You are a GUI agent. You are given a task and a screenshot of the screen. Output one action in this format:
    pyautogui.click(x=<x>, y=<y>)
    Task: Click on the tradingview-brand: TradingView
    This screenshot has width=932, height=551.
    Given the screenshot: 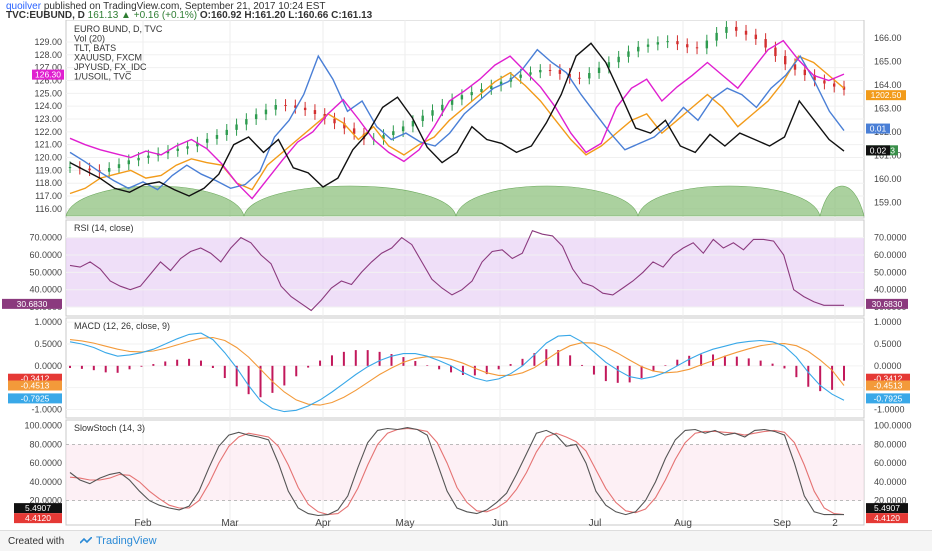 What is the action you would take?
    pyautogui.click(x=126, y=541)
    